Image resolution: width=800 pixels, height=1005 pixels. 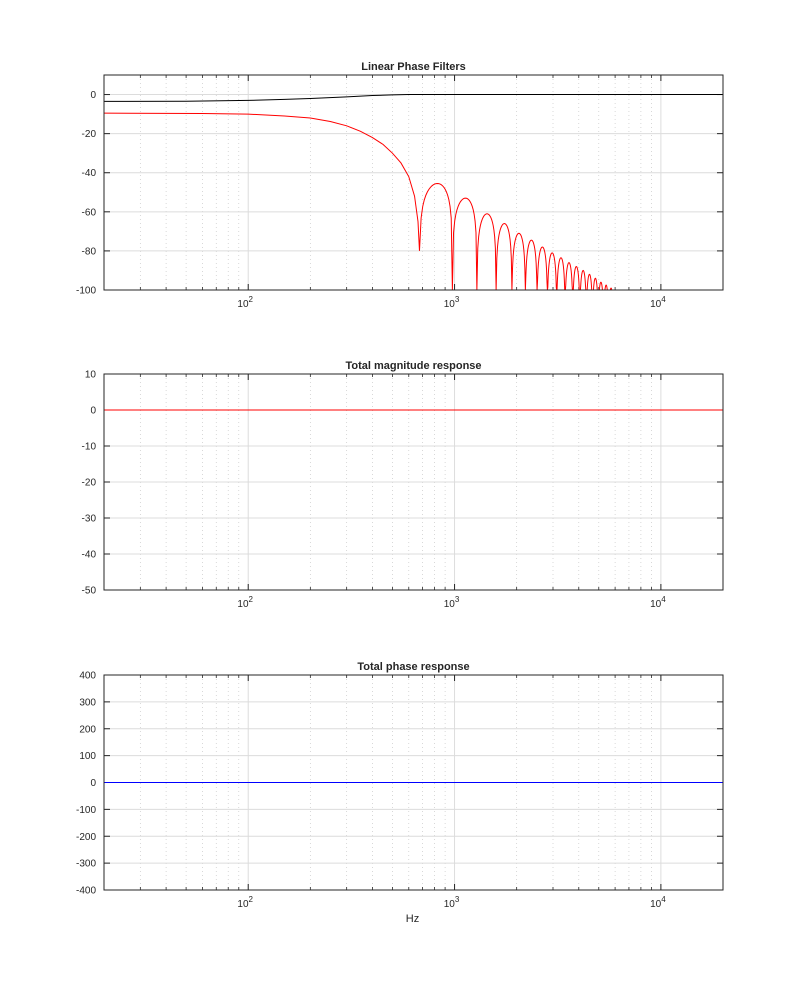 What do you see at coordinates (86, 837) in the screenshot?
I see `y-tick-label: -200` at bounding box center [86, 837].